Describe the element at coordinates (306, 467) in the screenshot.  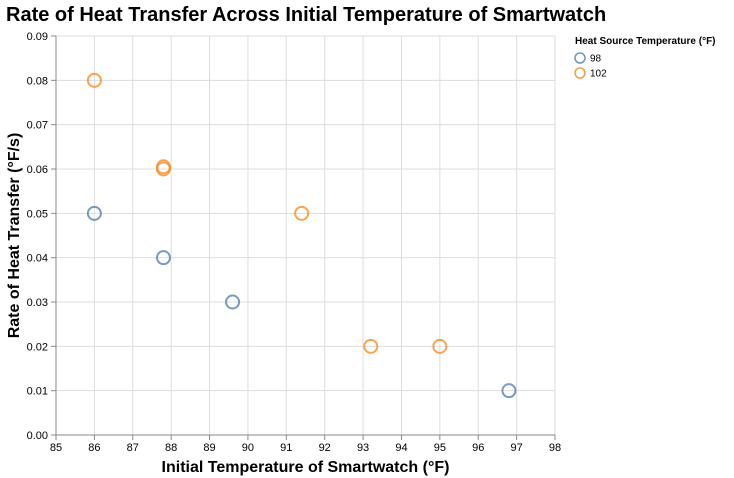
I see `x-axis-title: Initial Temperature of Smartwatch (°F)` at that location.